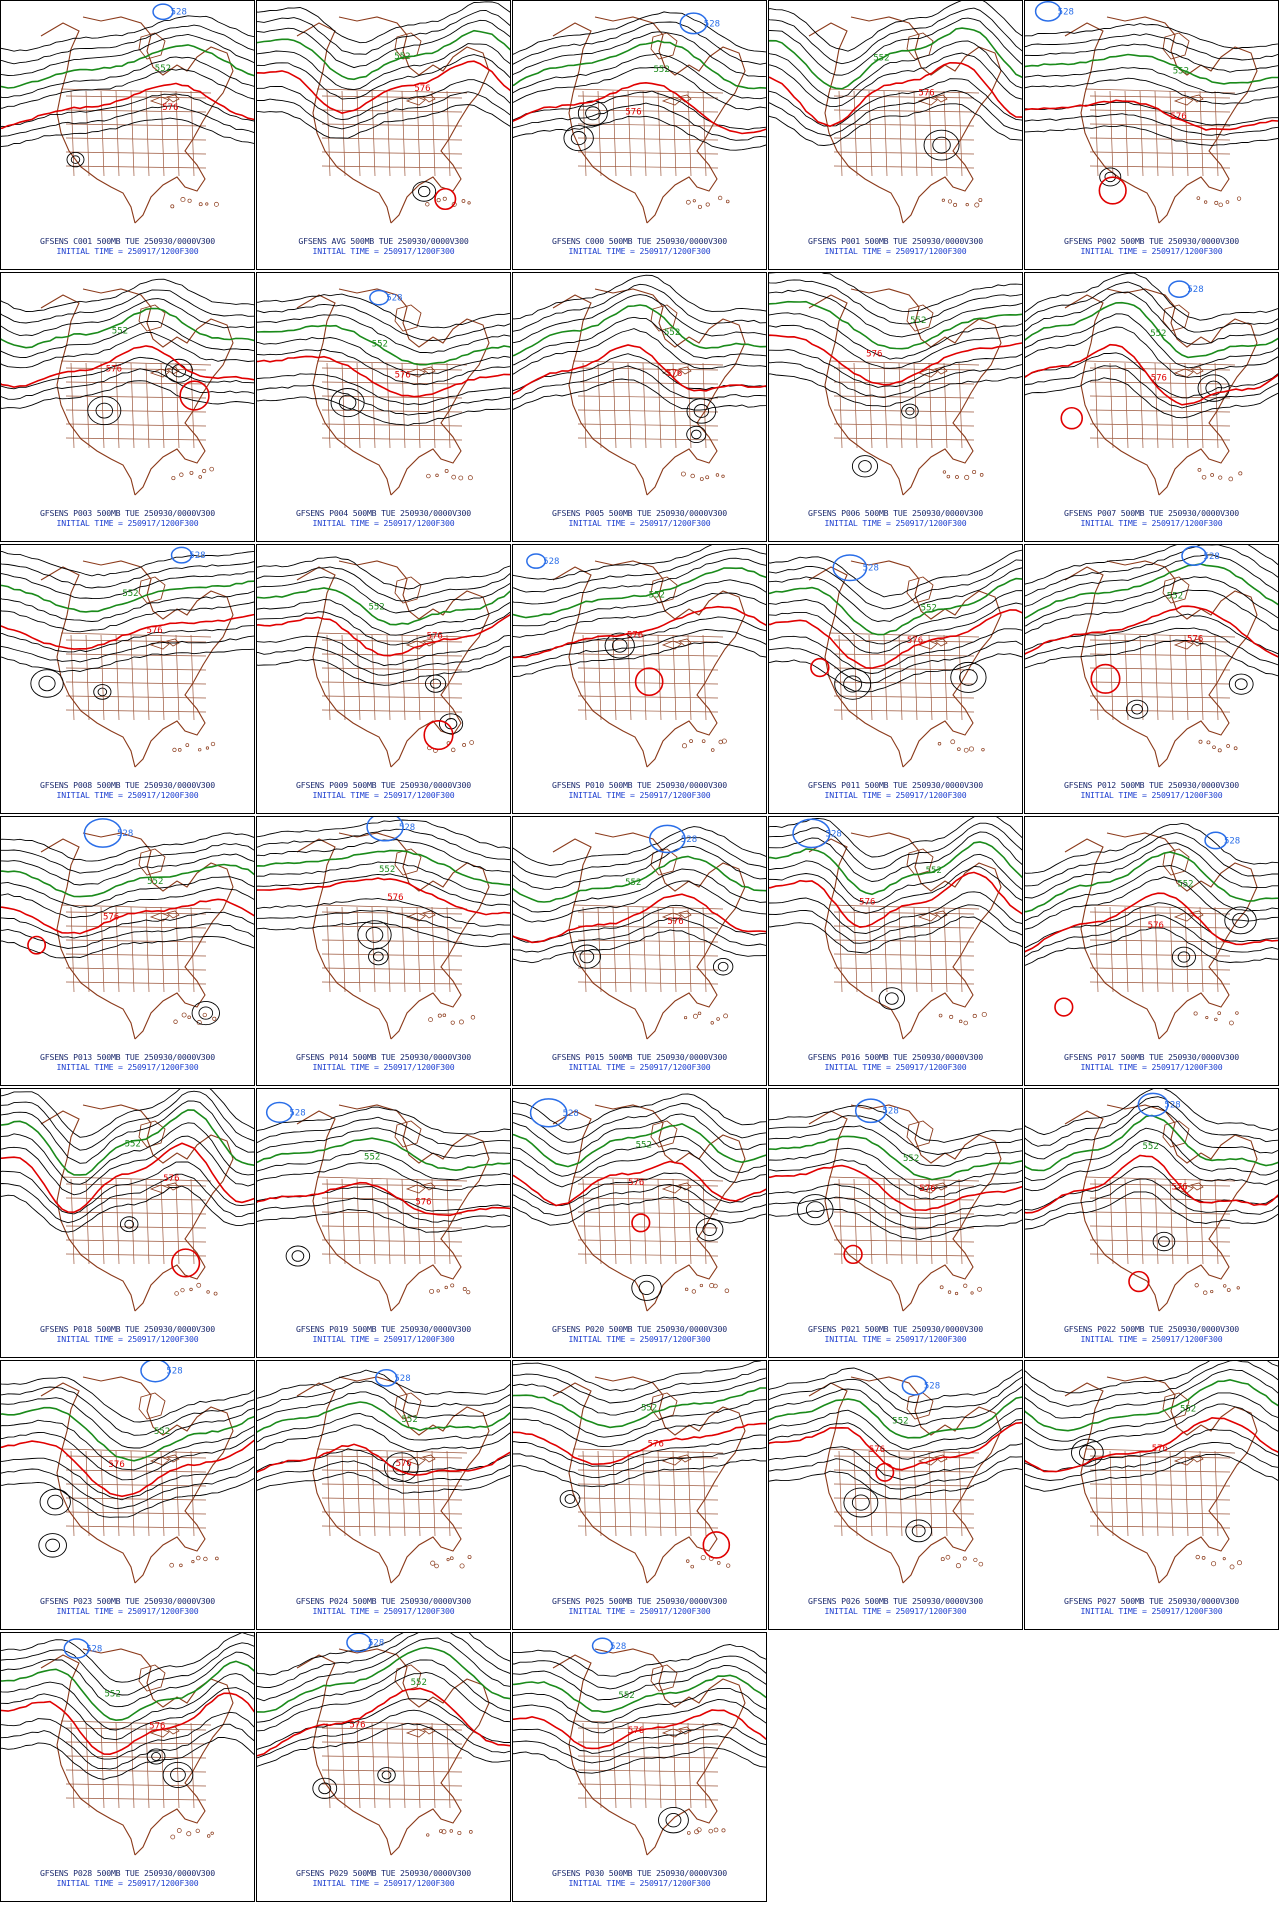  I want to click on panel-caption-valid: GFSENS P010 500MB TUE 250930/0000V300, so click(639, 785).